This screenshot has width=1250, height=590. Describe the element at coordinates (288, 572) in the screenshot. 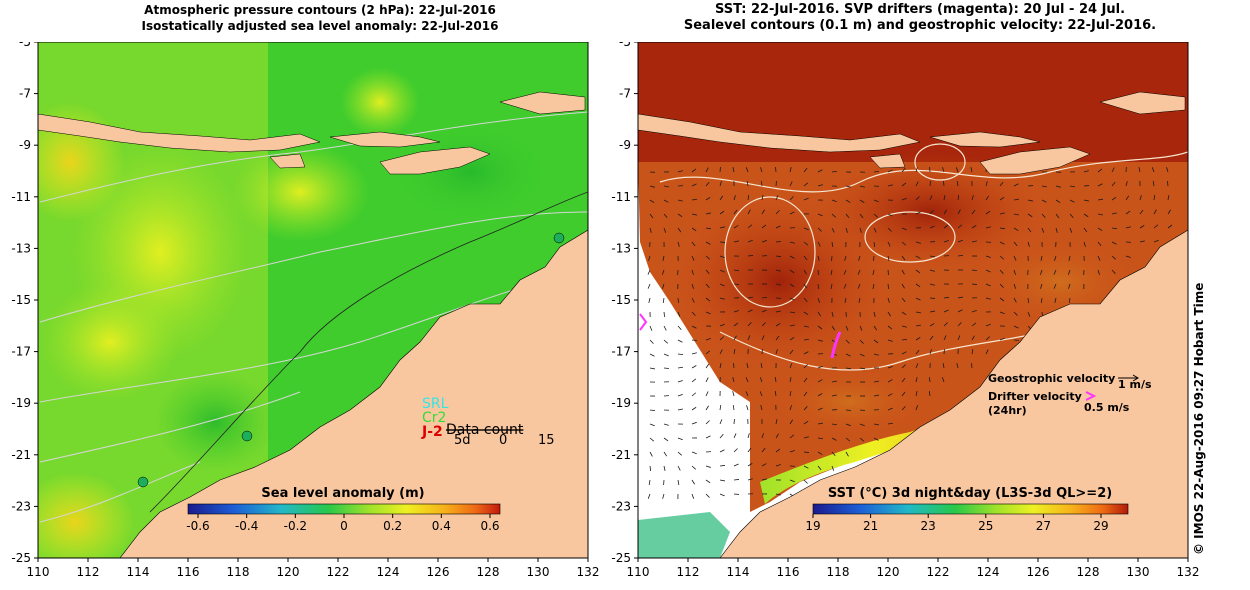

I see `left-x-tick-label: 120` at that location.